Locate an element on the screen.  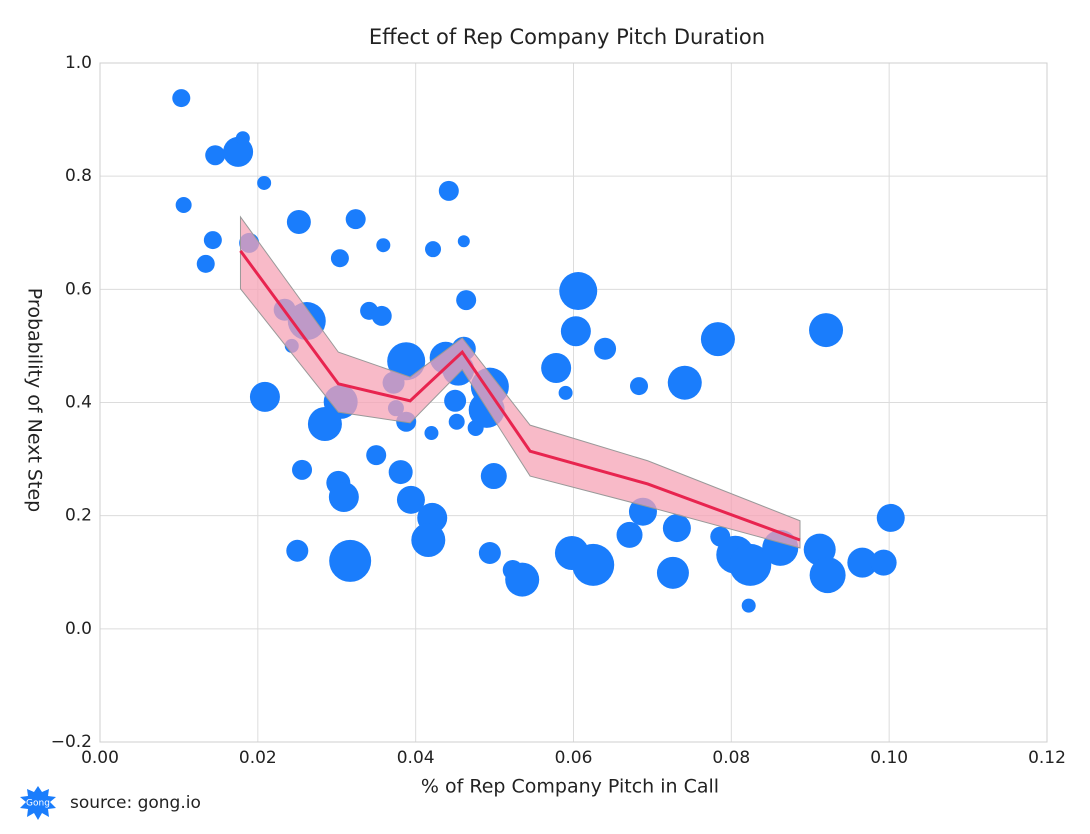
y-tick-label: 0.4 is located at coordinates (78, 403).